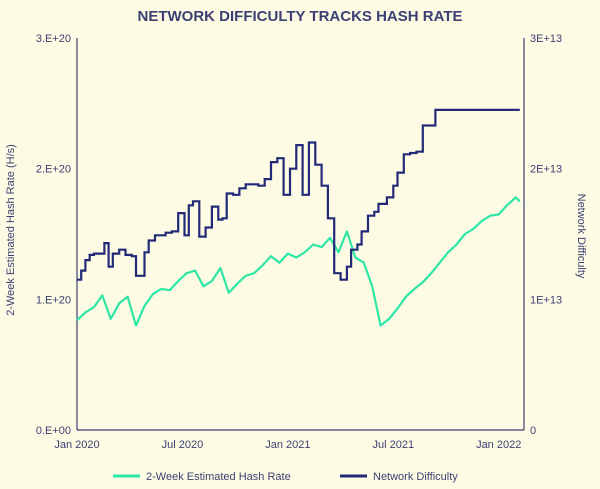 The height and width of the screenshot is (489, 600). Describe the element at coordinates (393, 445) in the screenshot. I see `x-tick-label: Jul 2021` at that location.